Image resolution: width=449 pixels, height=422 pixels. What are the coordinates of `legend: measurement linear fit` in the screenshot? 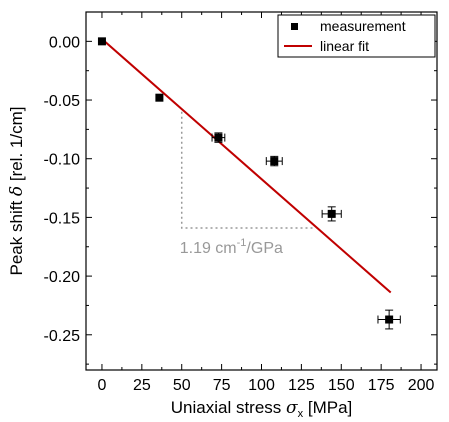 It's located at (356, 36).